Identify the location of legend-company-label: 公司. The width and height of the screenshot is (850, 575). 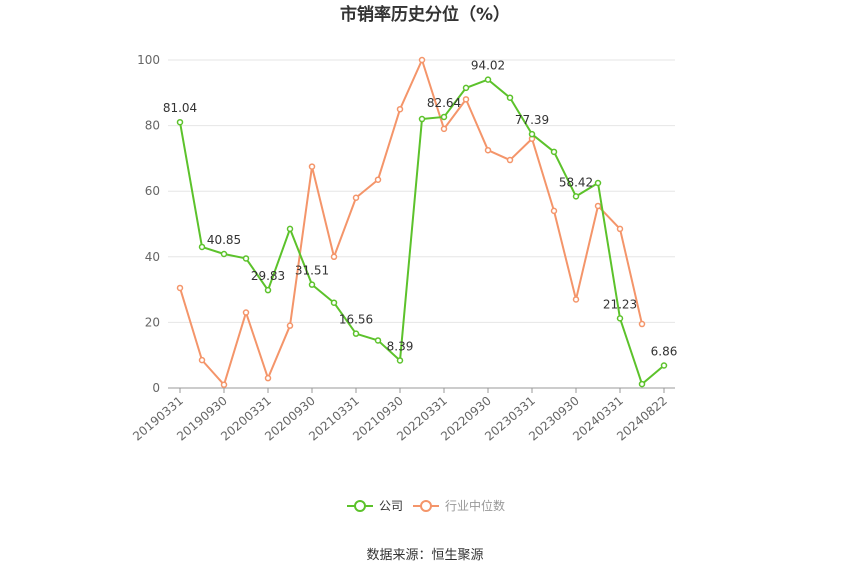
(391, 506).